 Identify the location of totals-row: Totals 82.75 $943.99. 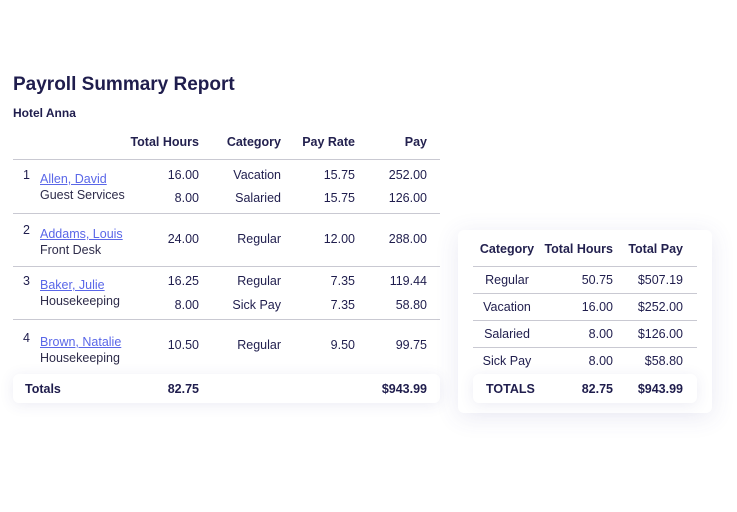
(226, 388).